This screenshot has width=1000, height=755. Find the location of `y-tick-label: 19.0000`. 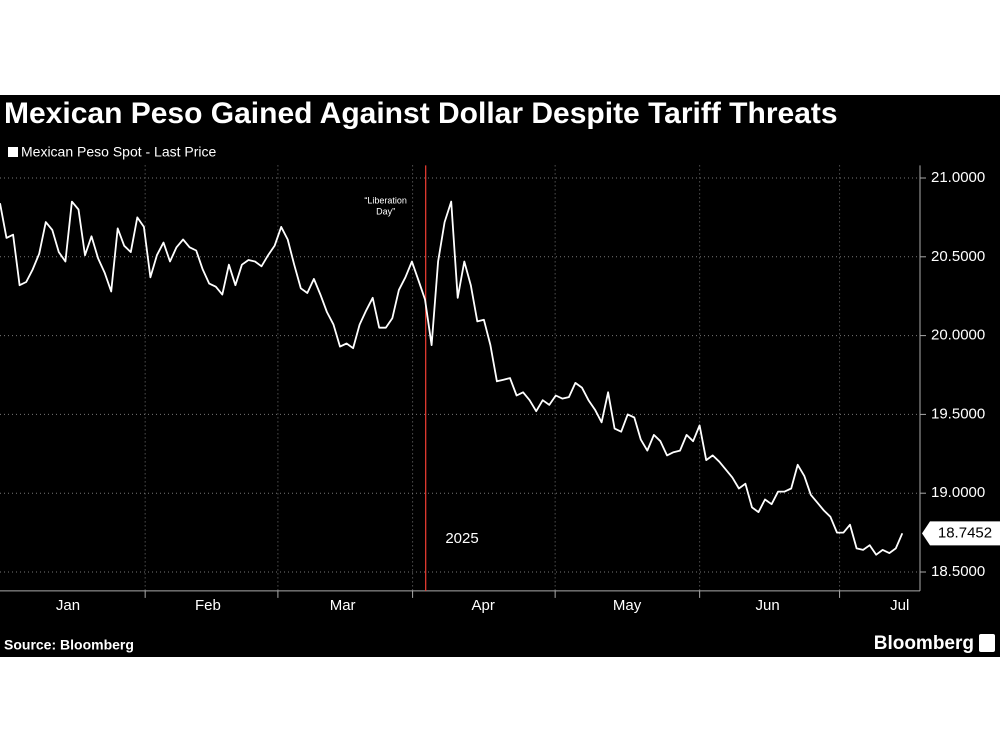

y-tick-label: 19.0000 is located at coordinates (958, 492).